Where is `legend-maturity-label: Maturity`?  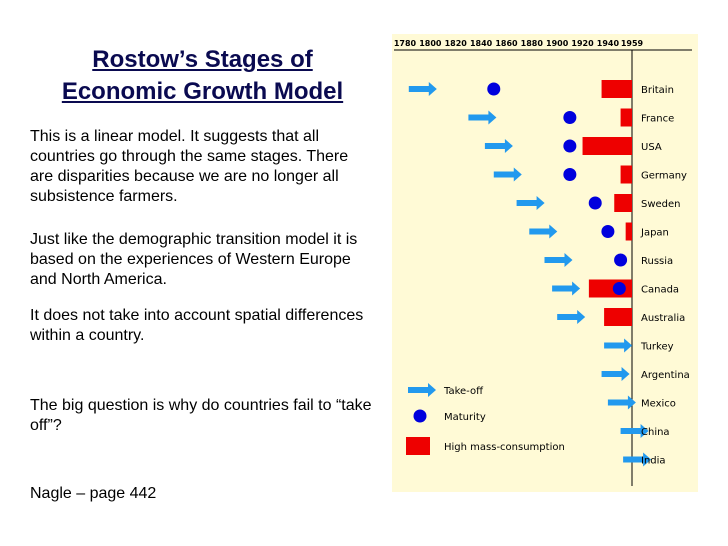
legend-maturity-label: Maturity is located at coordinates (465, 417).